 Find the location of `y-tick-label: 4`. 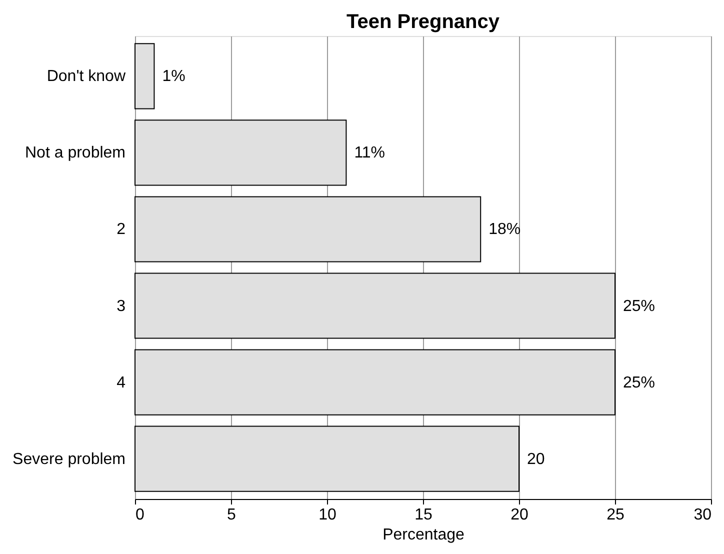

y-tick-label: 4 is located at coordinates (121, 383).